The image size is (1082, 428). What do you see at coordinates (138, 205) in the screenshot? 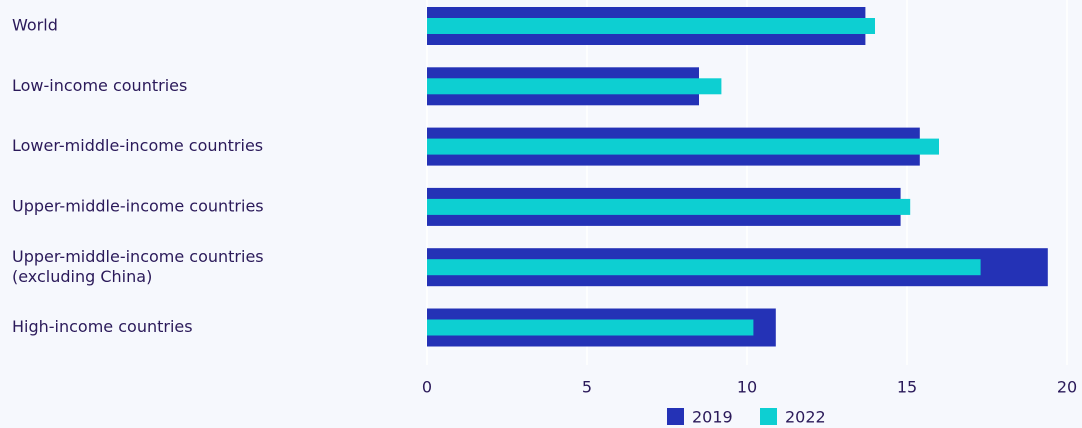
I see `category-label: Upper-middle-income countries` at bounding box center [138, 205].